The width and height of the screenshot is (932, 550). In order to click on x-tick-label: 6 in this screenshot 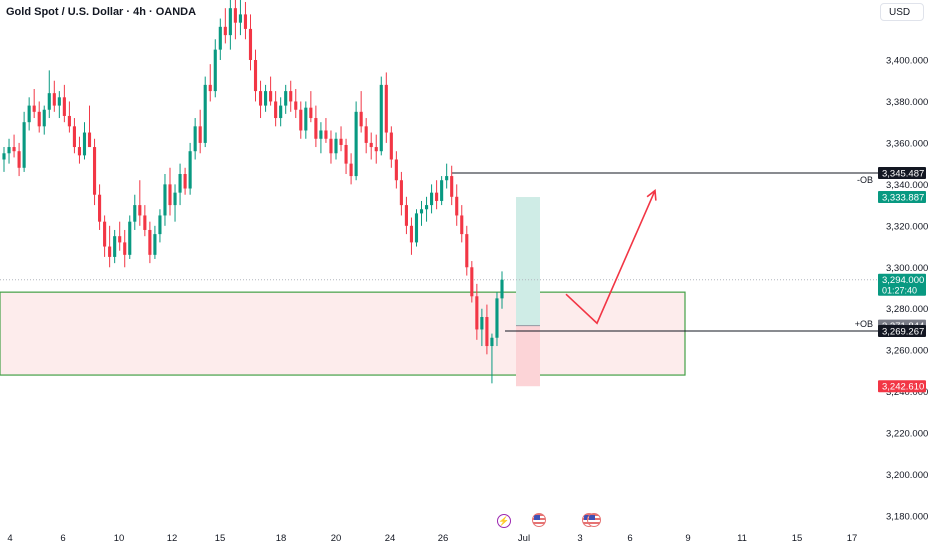, I will do `click(62, 538)`.